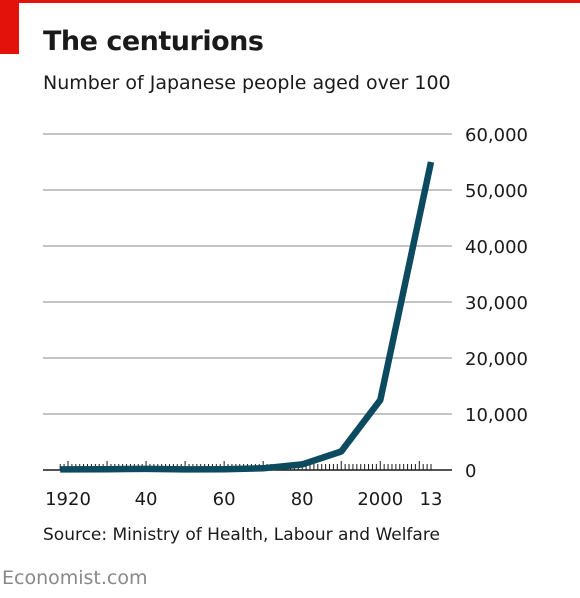 This screenshot has height=598, width=580. I want to click on x-tick-label: 13, so click(431, 499).